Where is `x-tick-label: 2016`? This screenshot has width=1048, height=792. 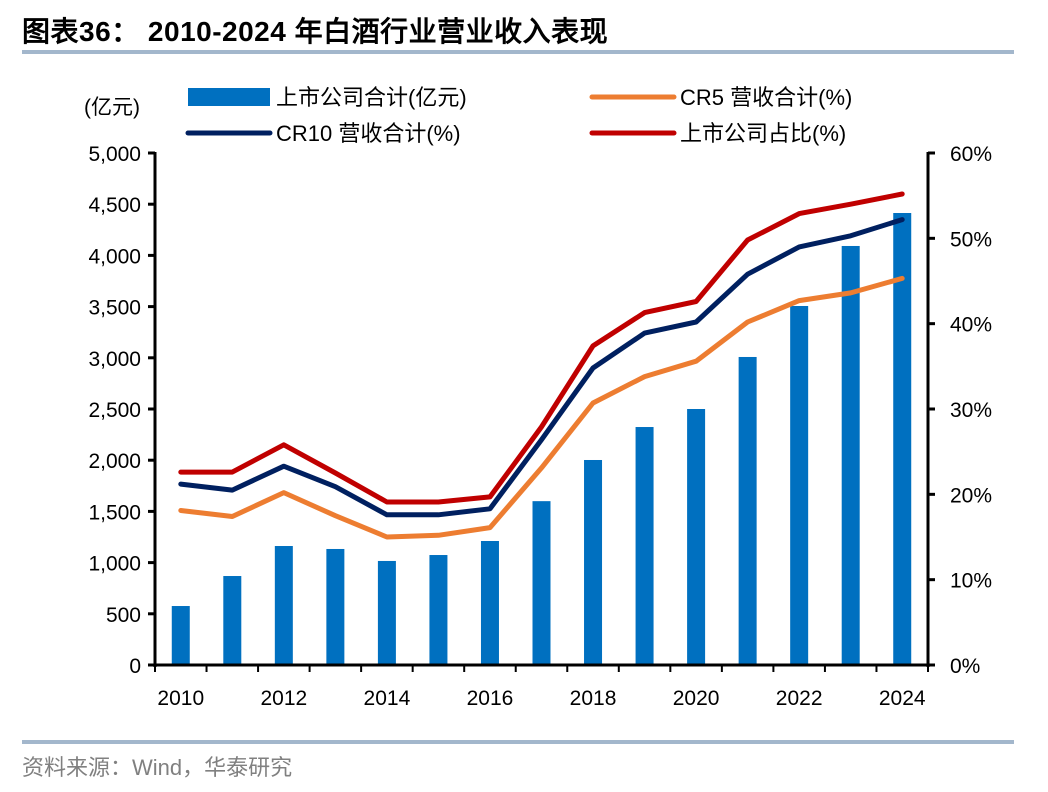 x-tick-label: 2016 is located at coordinates (490, 698).